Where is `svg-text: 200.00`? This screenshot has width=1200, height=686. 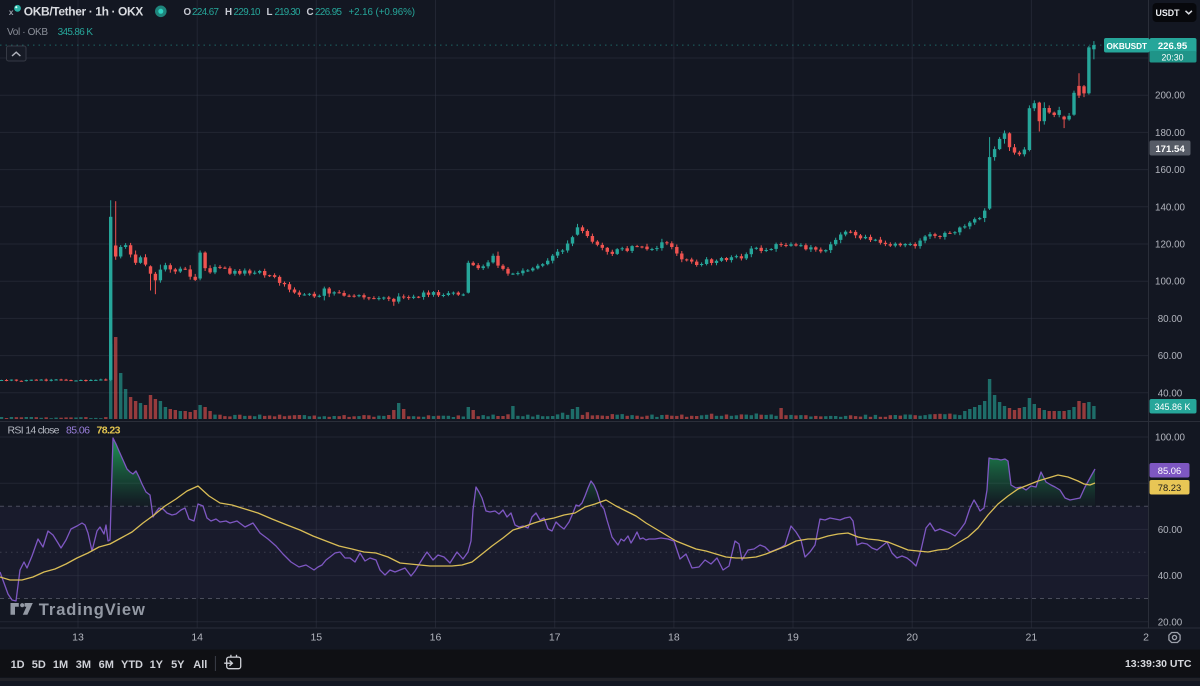
svg-text: 200.00 is located at coordinates (1170, 96).